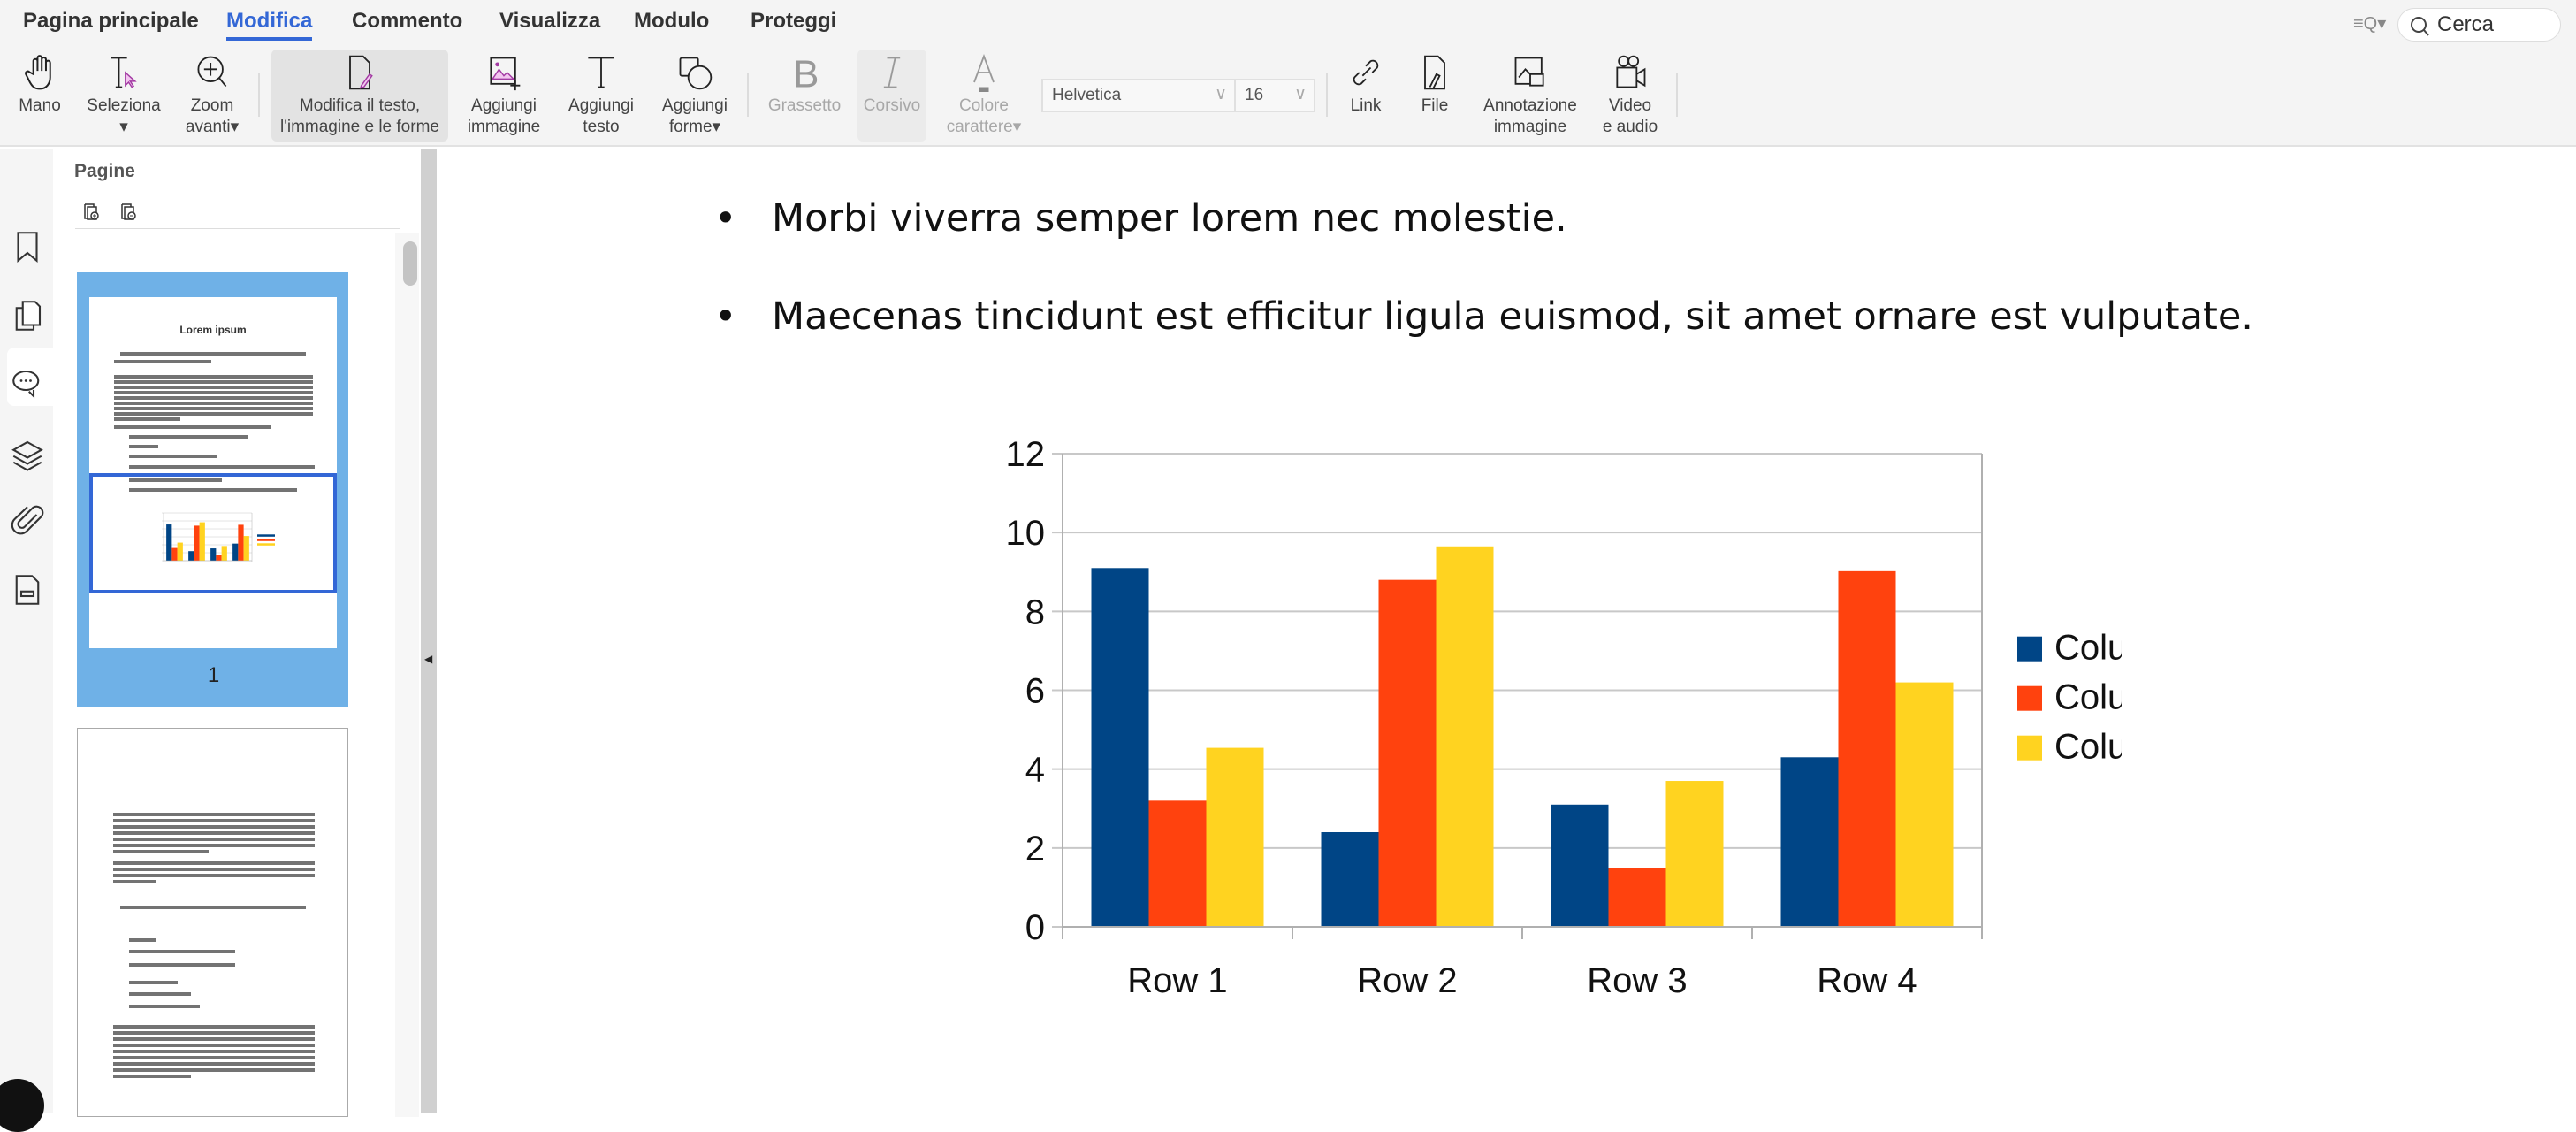 Image resolution: width=2576 pixels, height=1132 pixels. Describe the element at coordinates (601, 96) in the screenshot. I see `add-text-button: Aggiungi testo` at that location.